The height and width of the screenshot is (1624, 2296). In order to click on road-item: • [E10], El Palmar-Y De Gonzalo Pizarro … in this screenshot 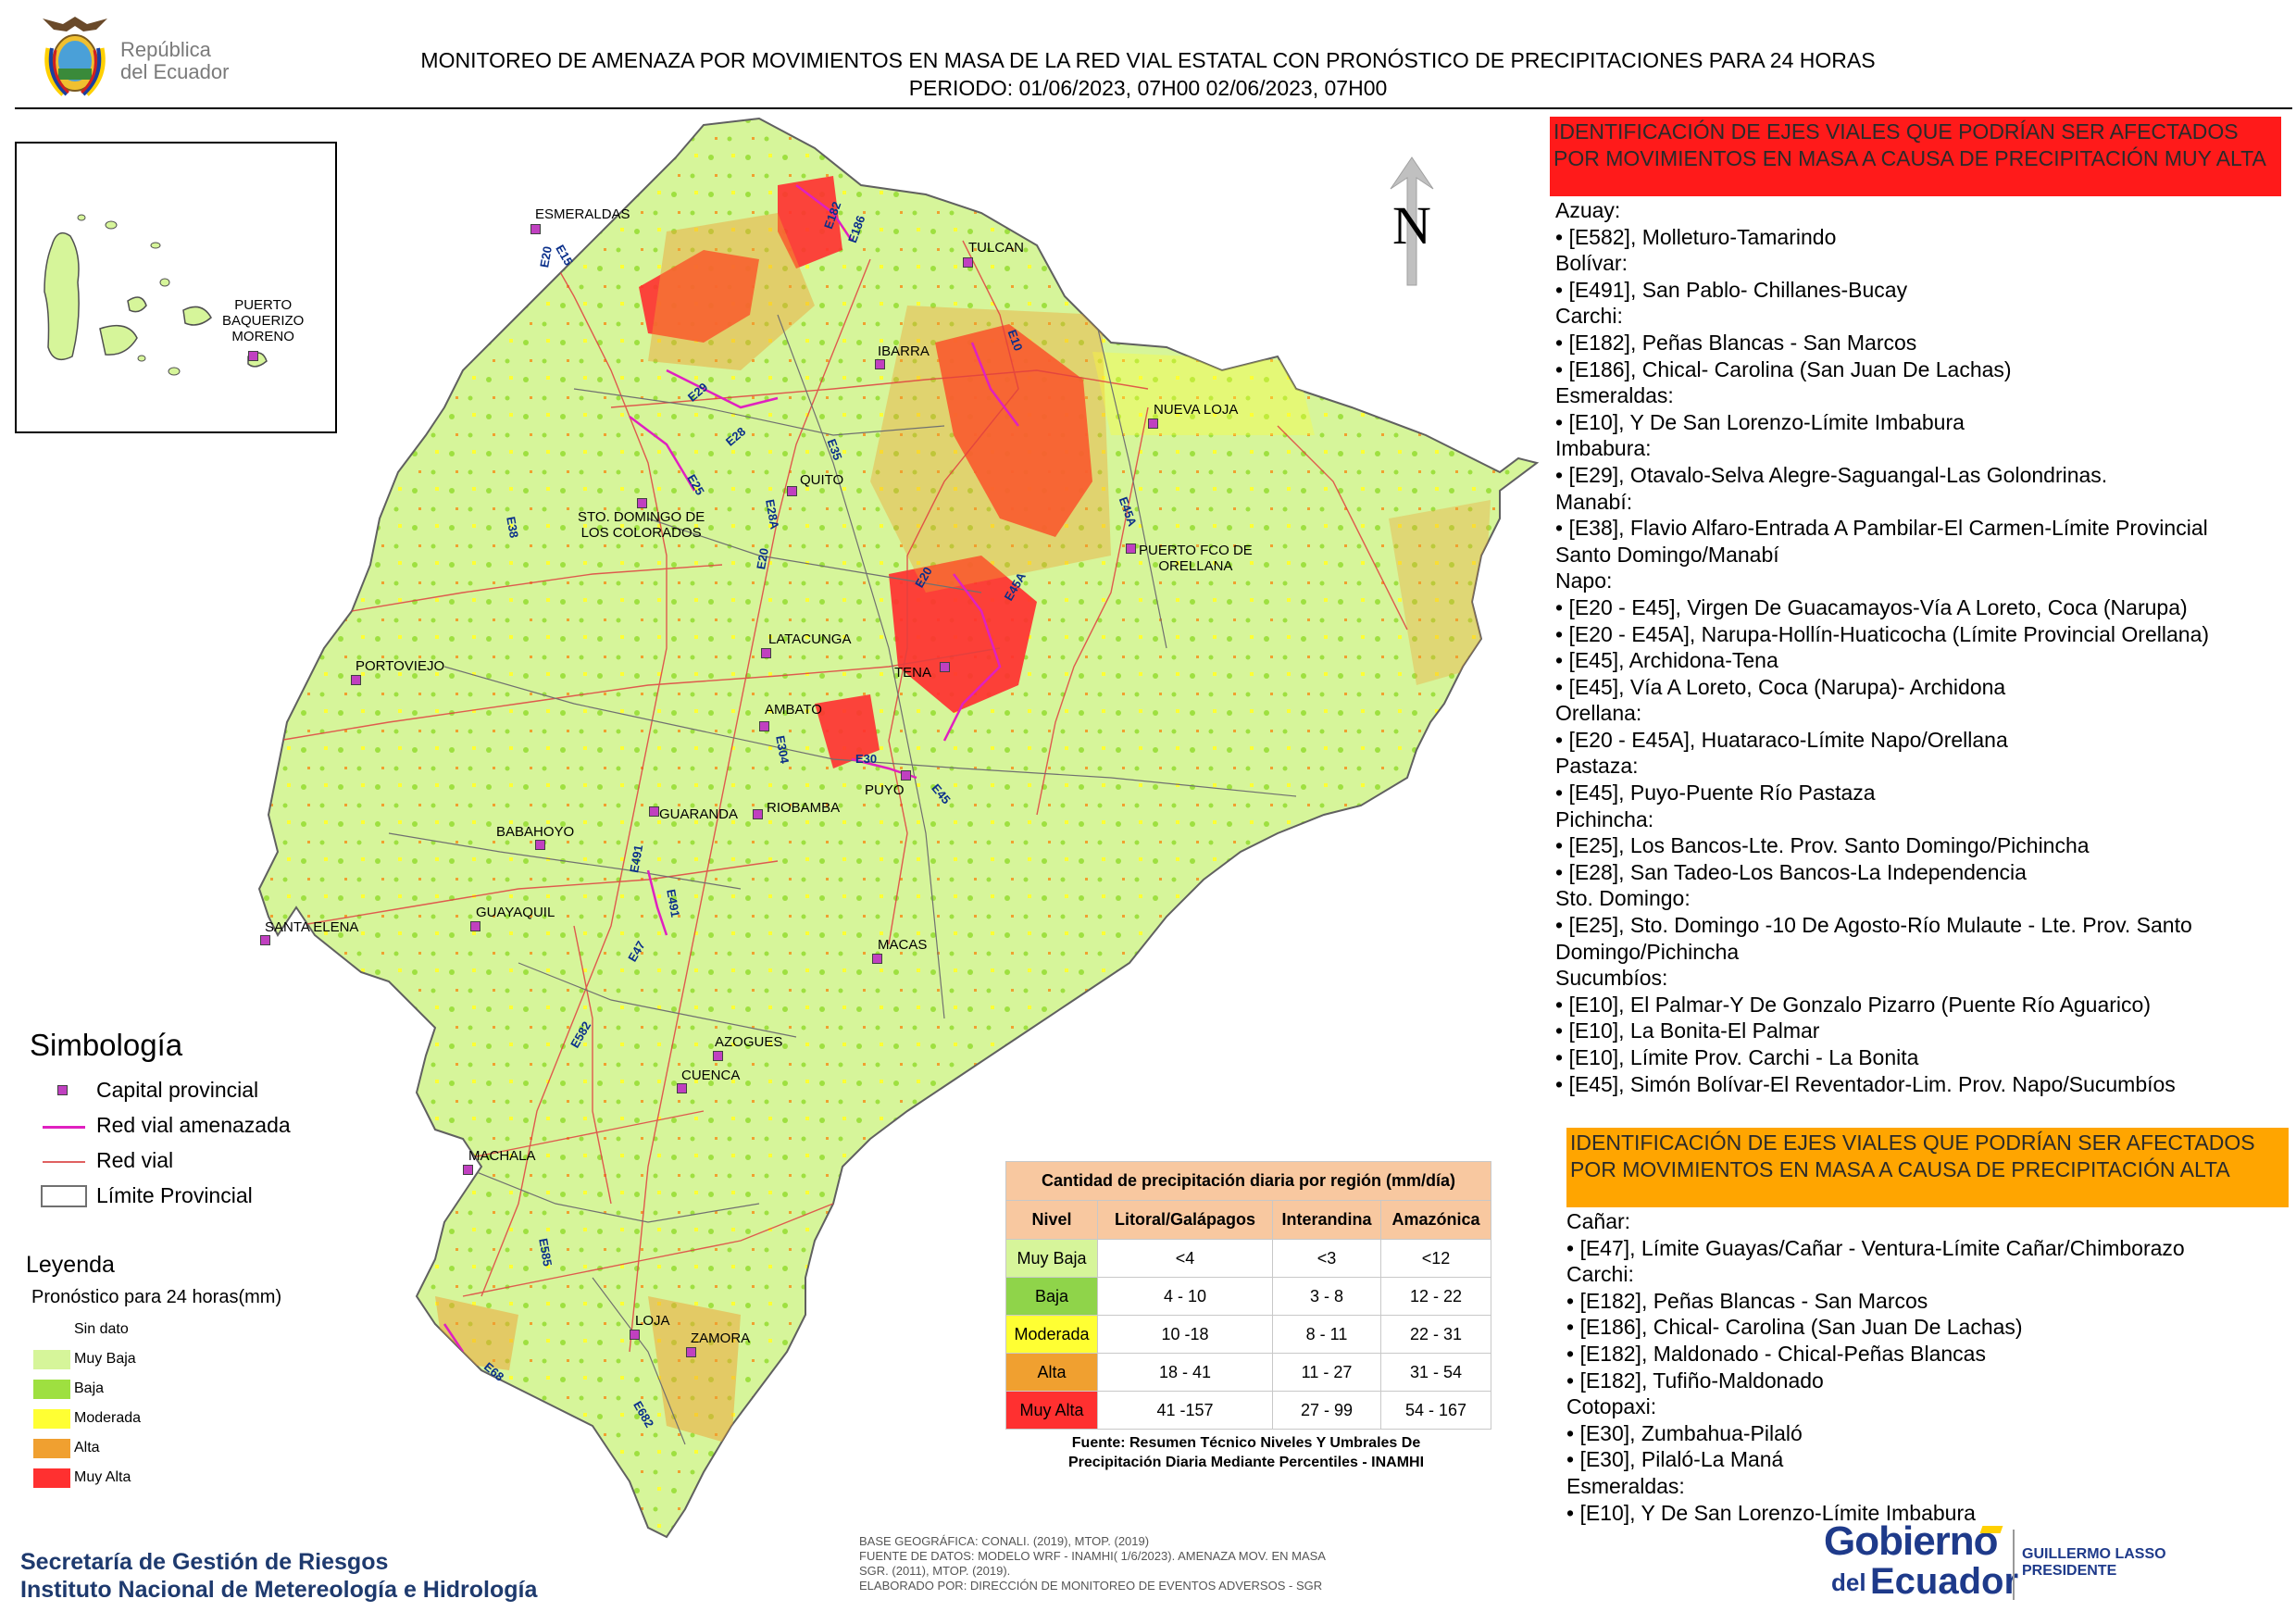, I will do `click(1853, 1004)`.